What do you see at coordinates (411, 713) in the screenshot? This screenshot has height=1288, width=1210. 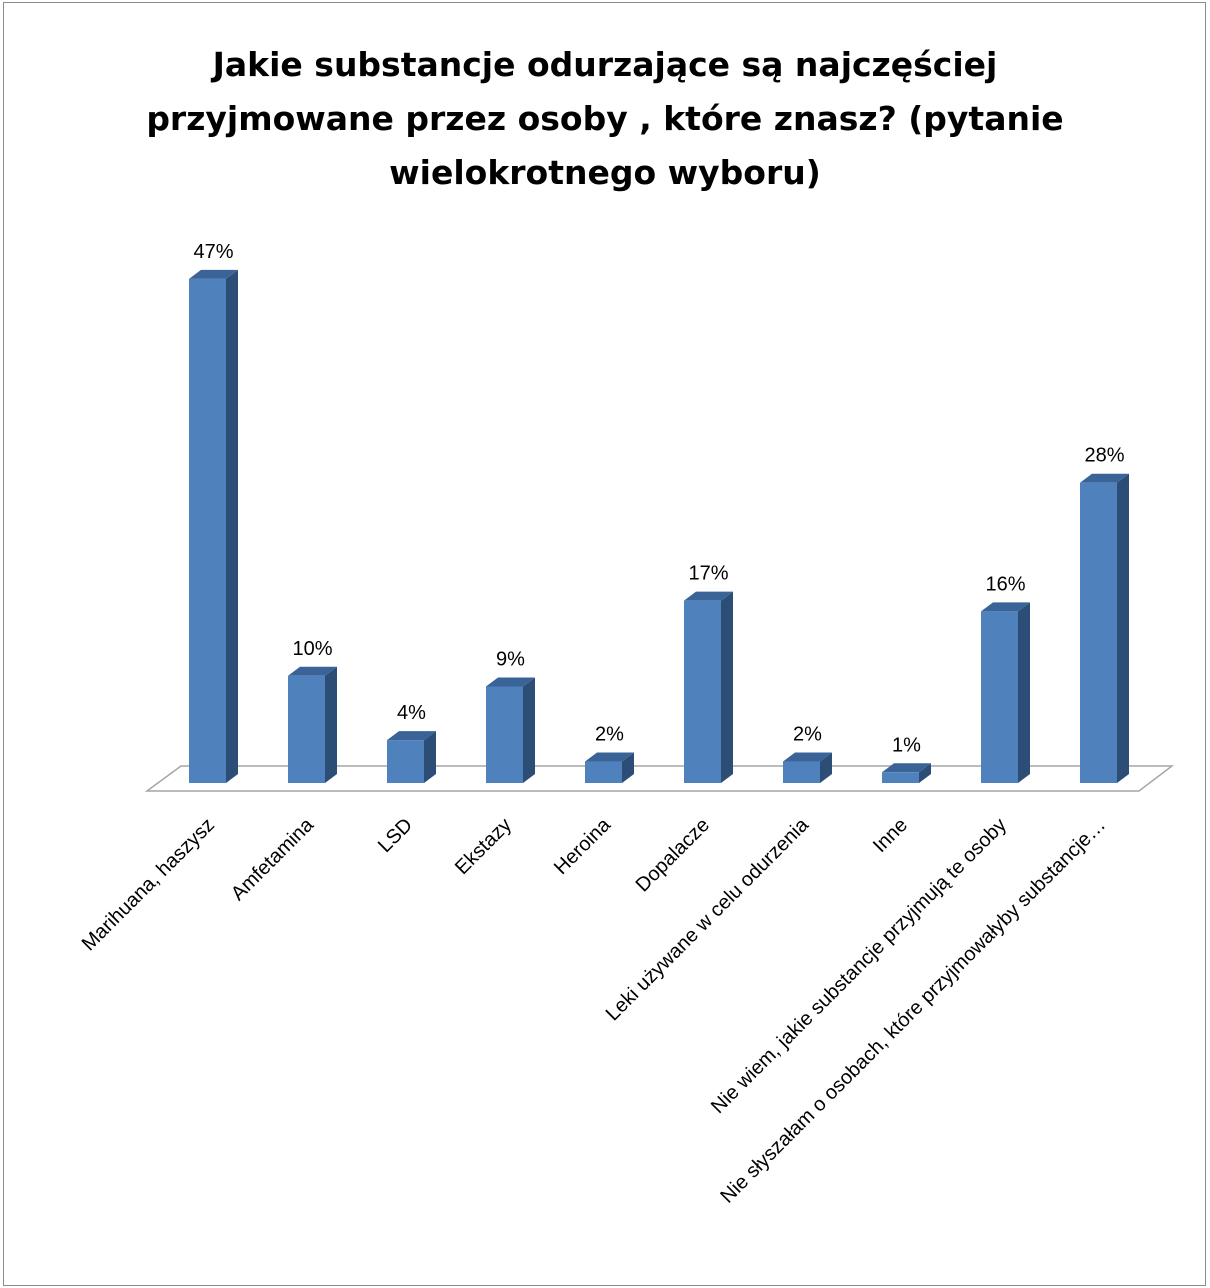 I see `data-label: 4%` at bounding box center [411, 713].